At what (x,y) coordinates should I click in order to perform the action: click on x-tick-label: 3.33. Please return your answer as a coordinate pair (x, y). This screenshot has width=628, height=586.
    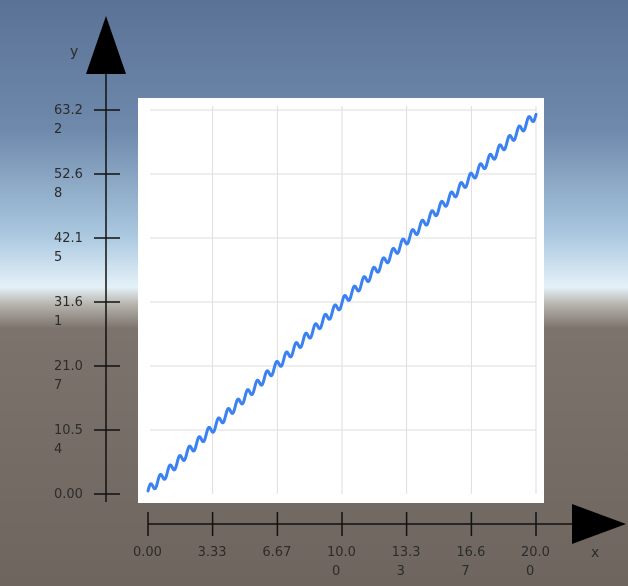
    Looking at the image, I should click on (212, 552).